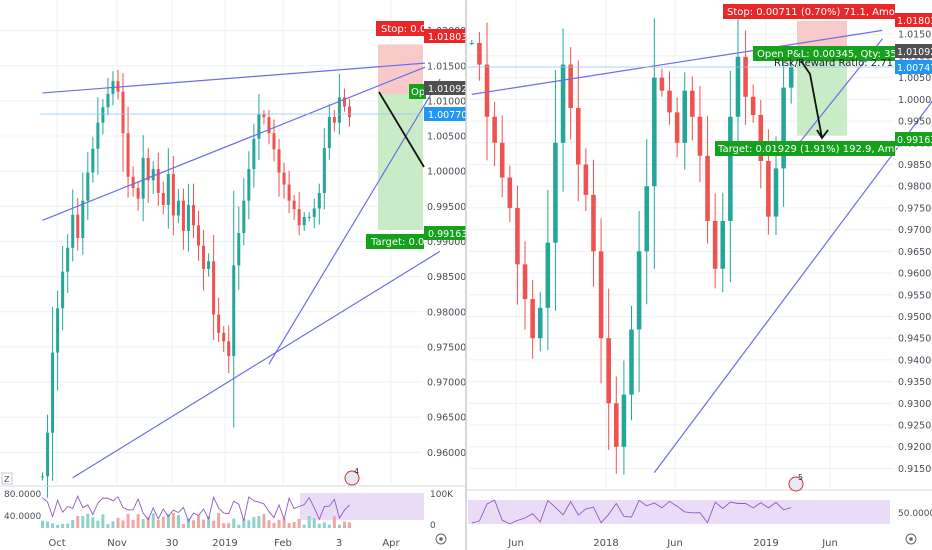 The image size is (932, 550). Describe the element at coordinates (362, 506) in the screenshot. I see `left-osc-band` at that location.